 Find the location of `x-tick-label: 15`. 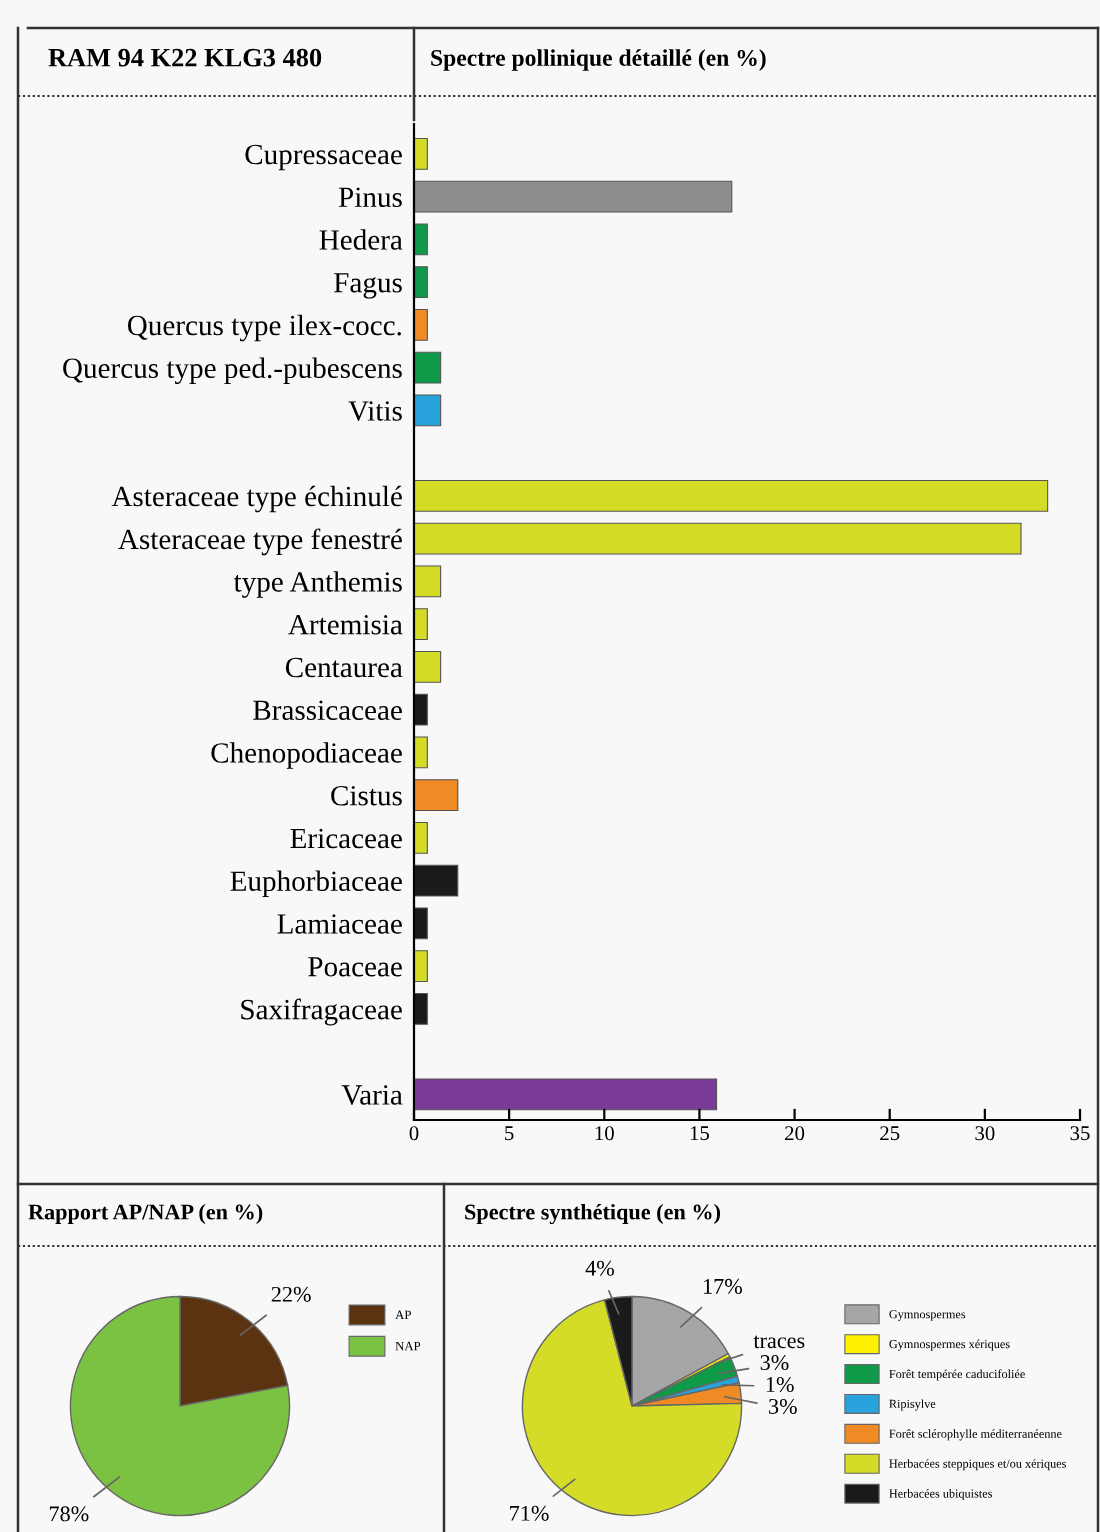

x-tick-label: 15 is located at coordinates (700, 1133).